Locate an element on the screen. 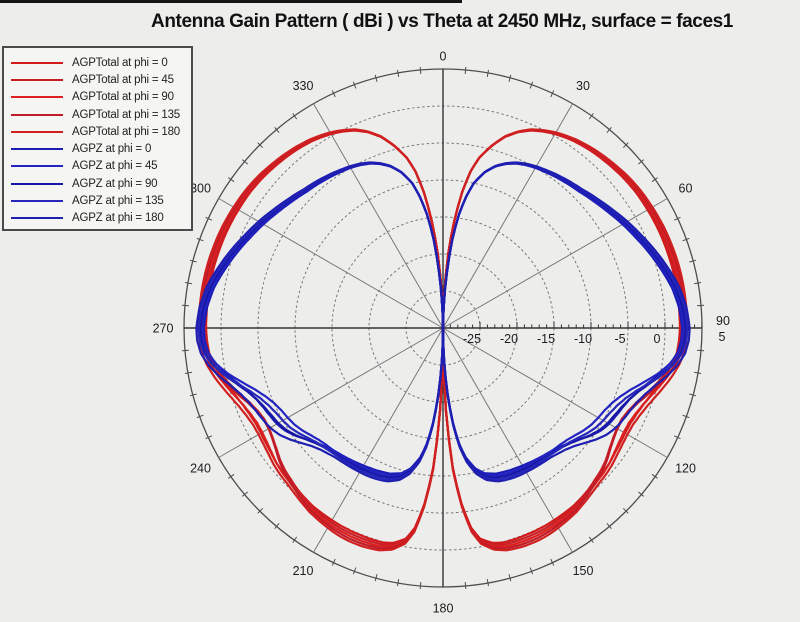  radial-label: -10 is located at coordinates (583, 339).